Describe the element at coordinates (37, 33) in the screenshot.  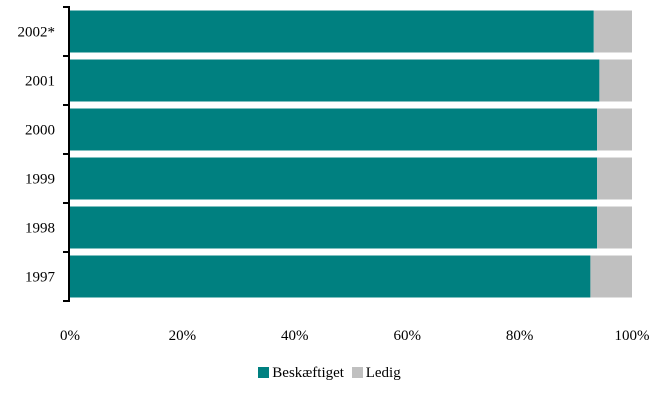
I see `y-tick-label: 2002*` at that location.